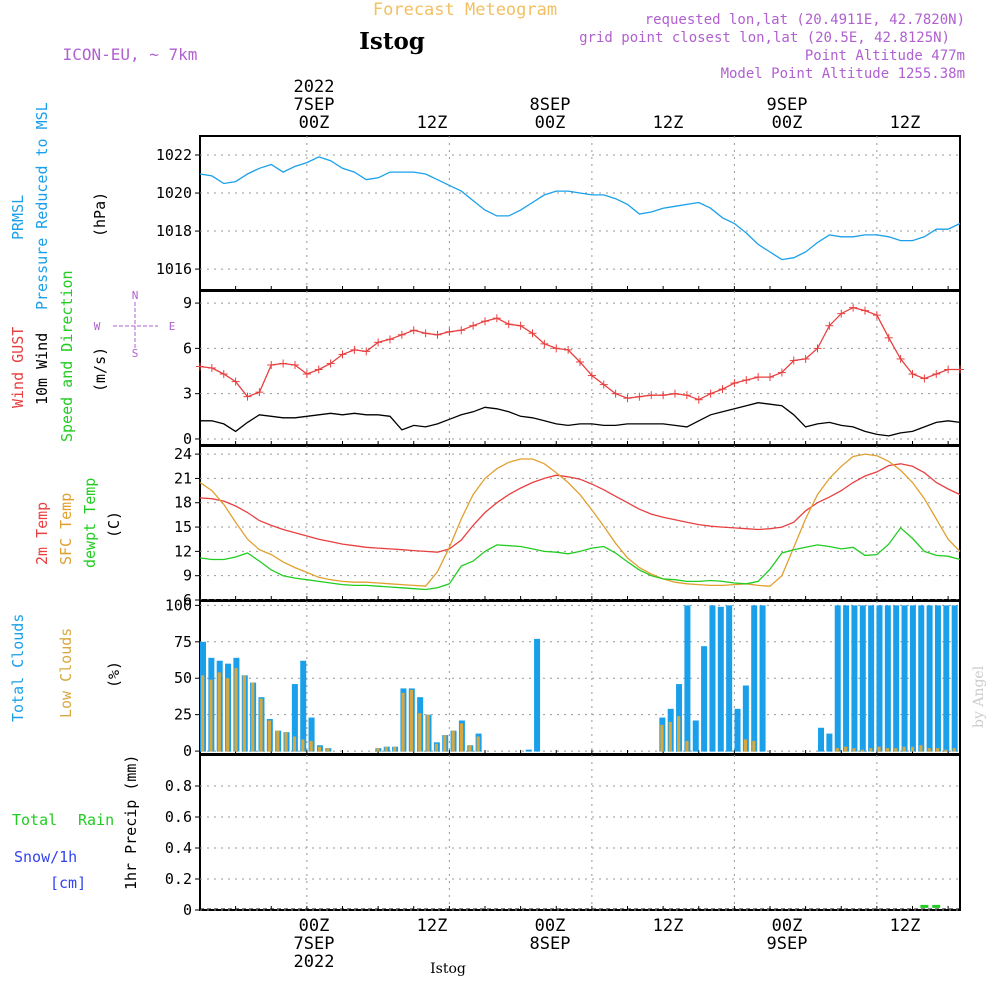  I want to click on series-line-dewpt-temp, so click(580, 558).